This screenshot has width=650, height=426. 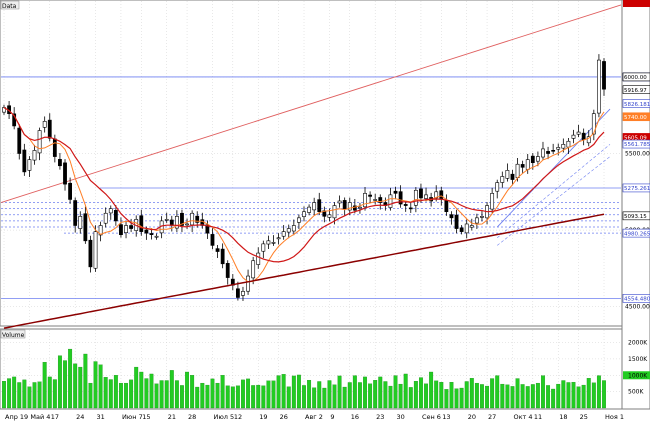 What do you see at coordinates (636, 392) in the screenshot?
I see `volume-tick-label: 500K` at bounding box center [636, 392].